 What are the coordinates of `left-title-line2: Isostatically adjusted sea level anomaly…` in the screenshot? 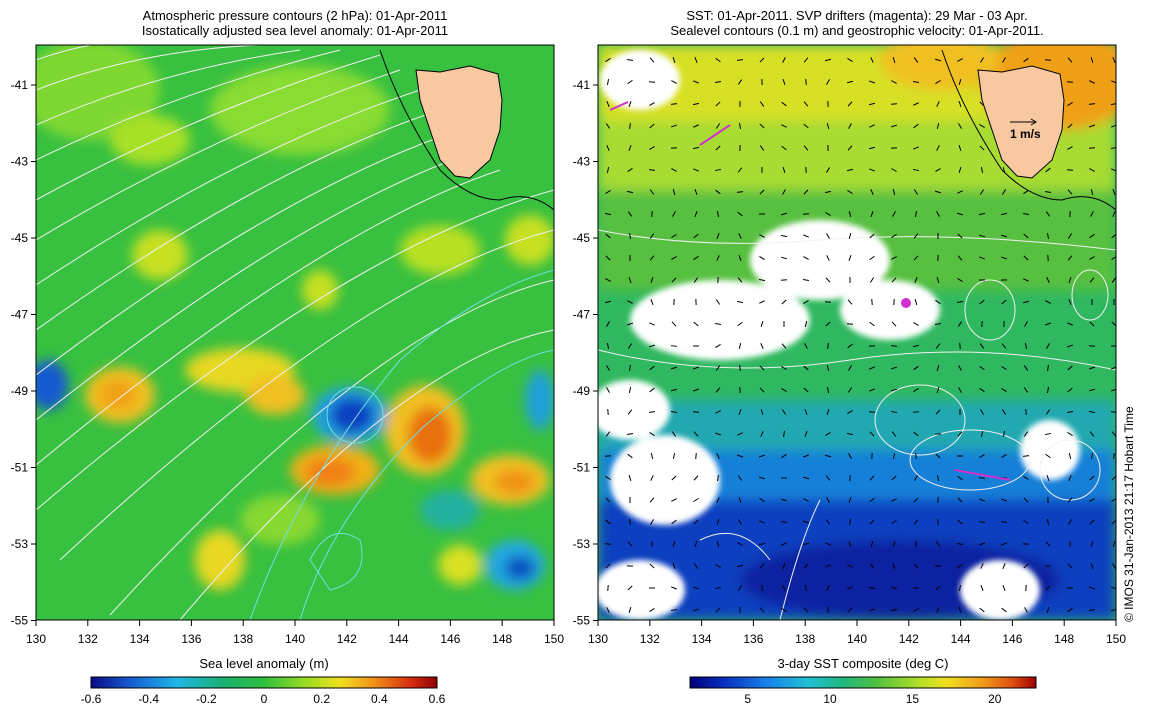 It's located at (295, 30).